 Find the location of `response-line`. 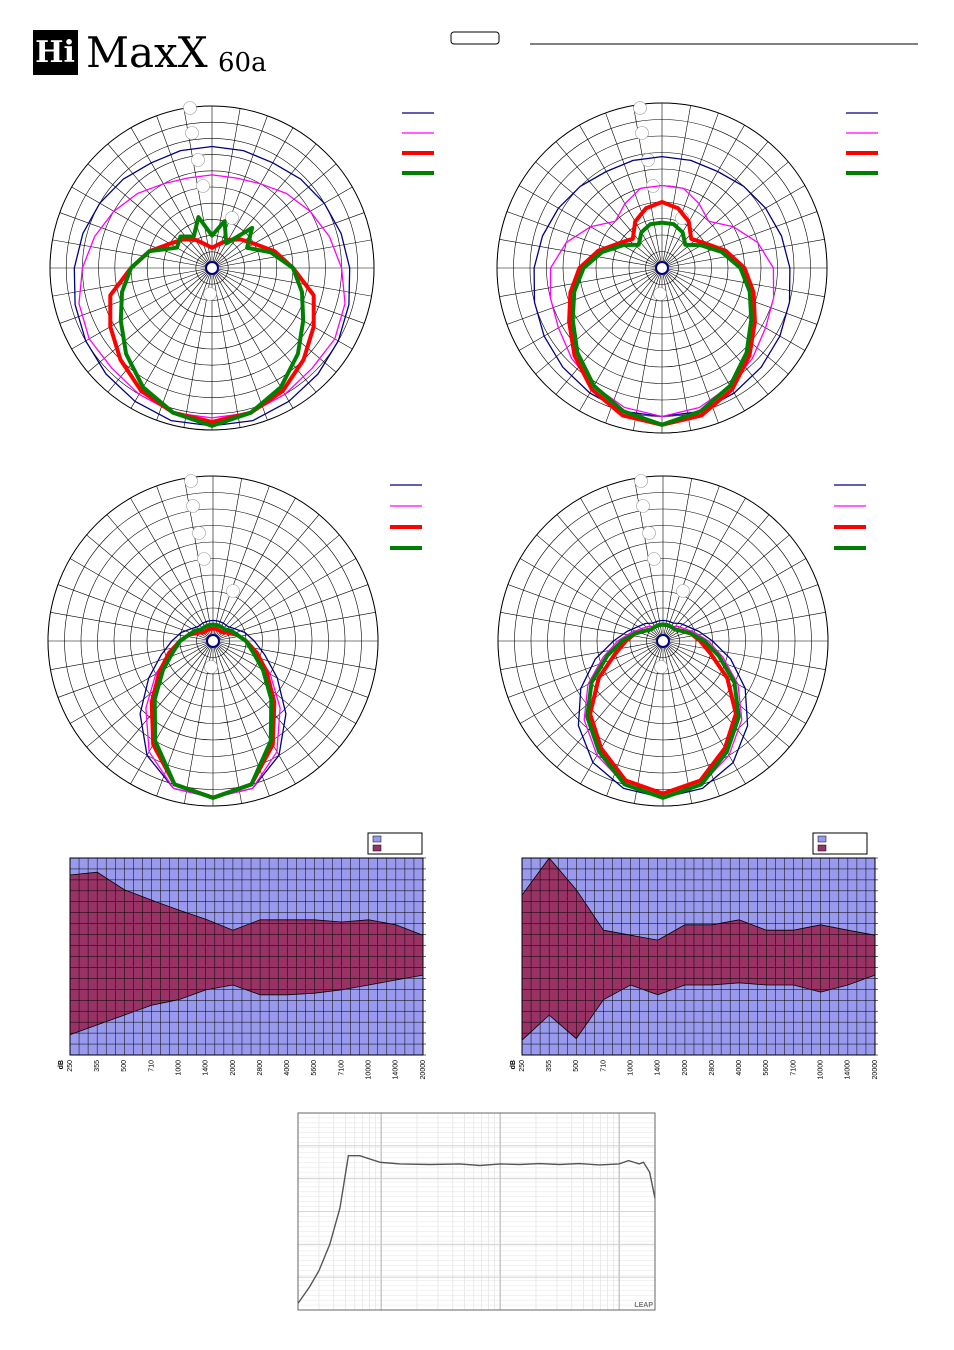

response-line is located at coordinates (476, 1229).